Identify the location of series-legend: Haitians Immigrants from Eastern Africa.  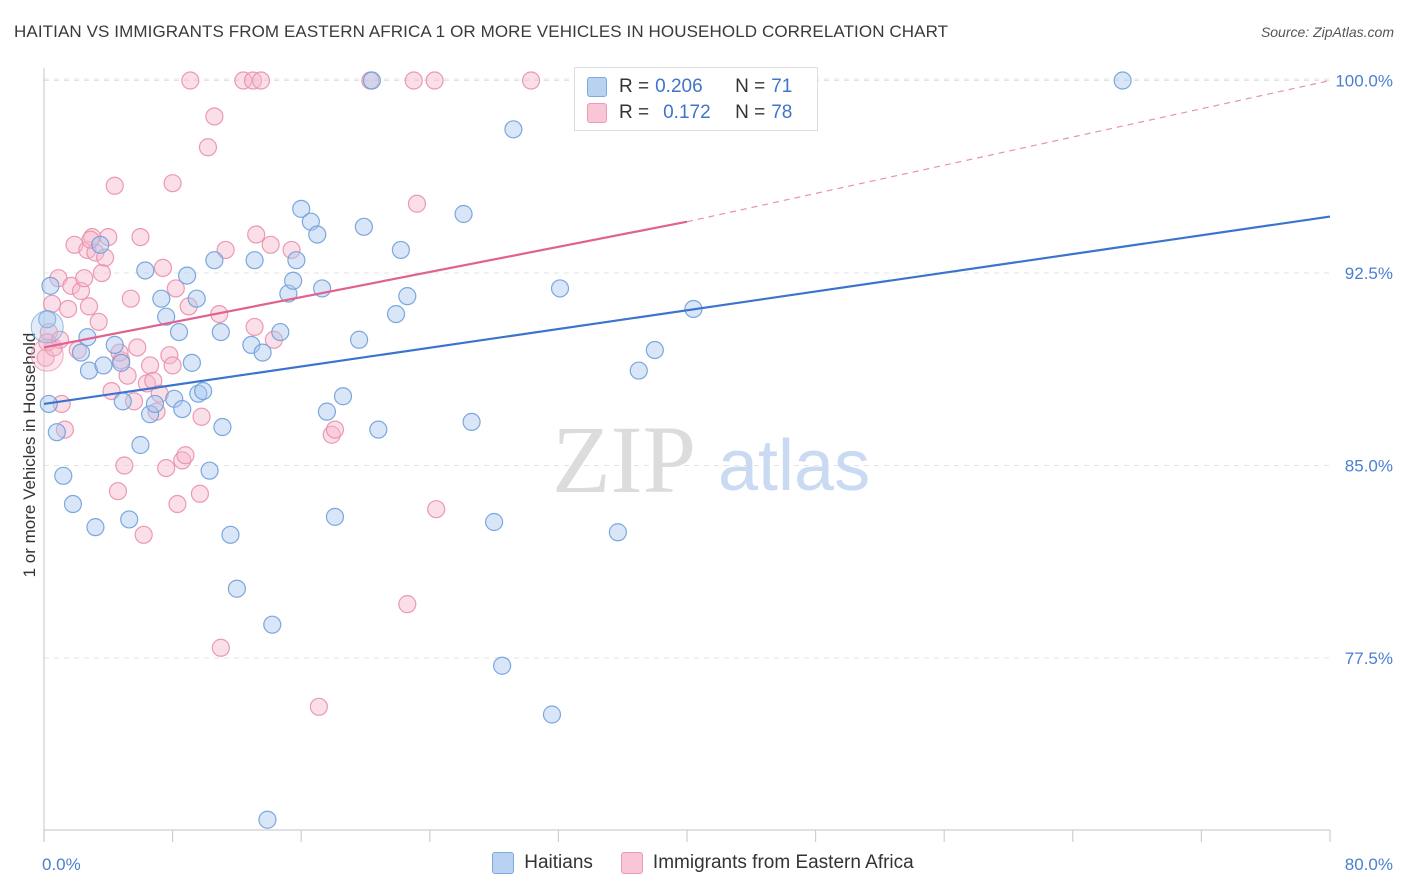
(703, 863).